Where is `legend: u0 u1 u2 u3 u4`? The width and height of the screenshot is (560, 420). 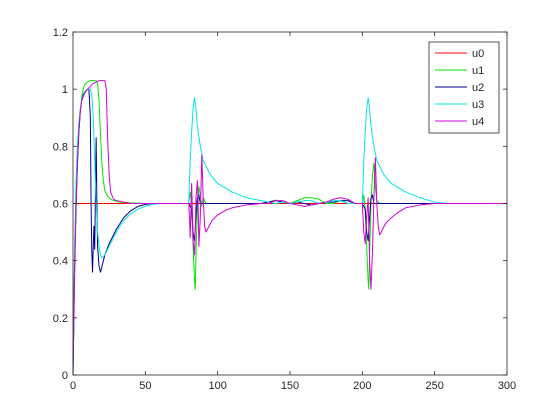
legend: u0 u1 u2 u3 u4 is located at coordinates (464, 87).